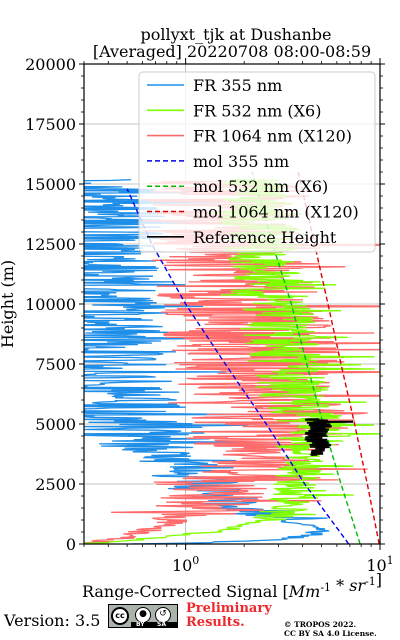 The image size is (400, 640). What do you see at coordinates (265, 237) in the screenshot?
I see `legend-entry: Reference Height` at bounding box center [265, 237].